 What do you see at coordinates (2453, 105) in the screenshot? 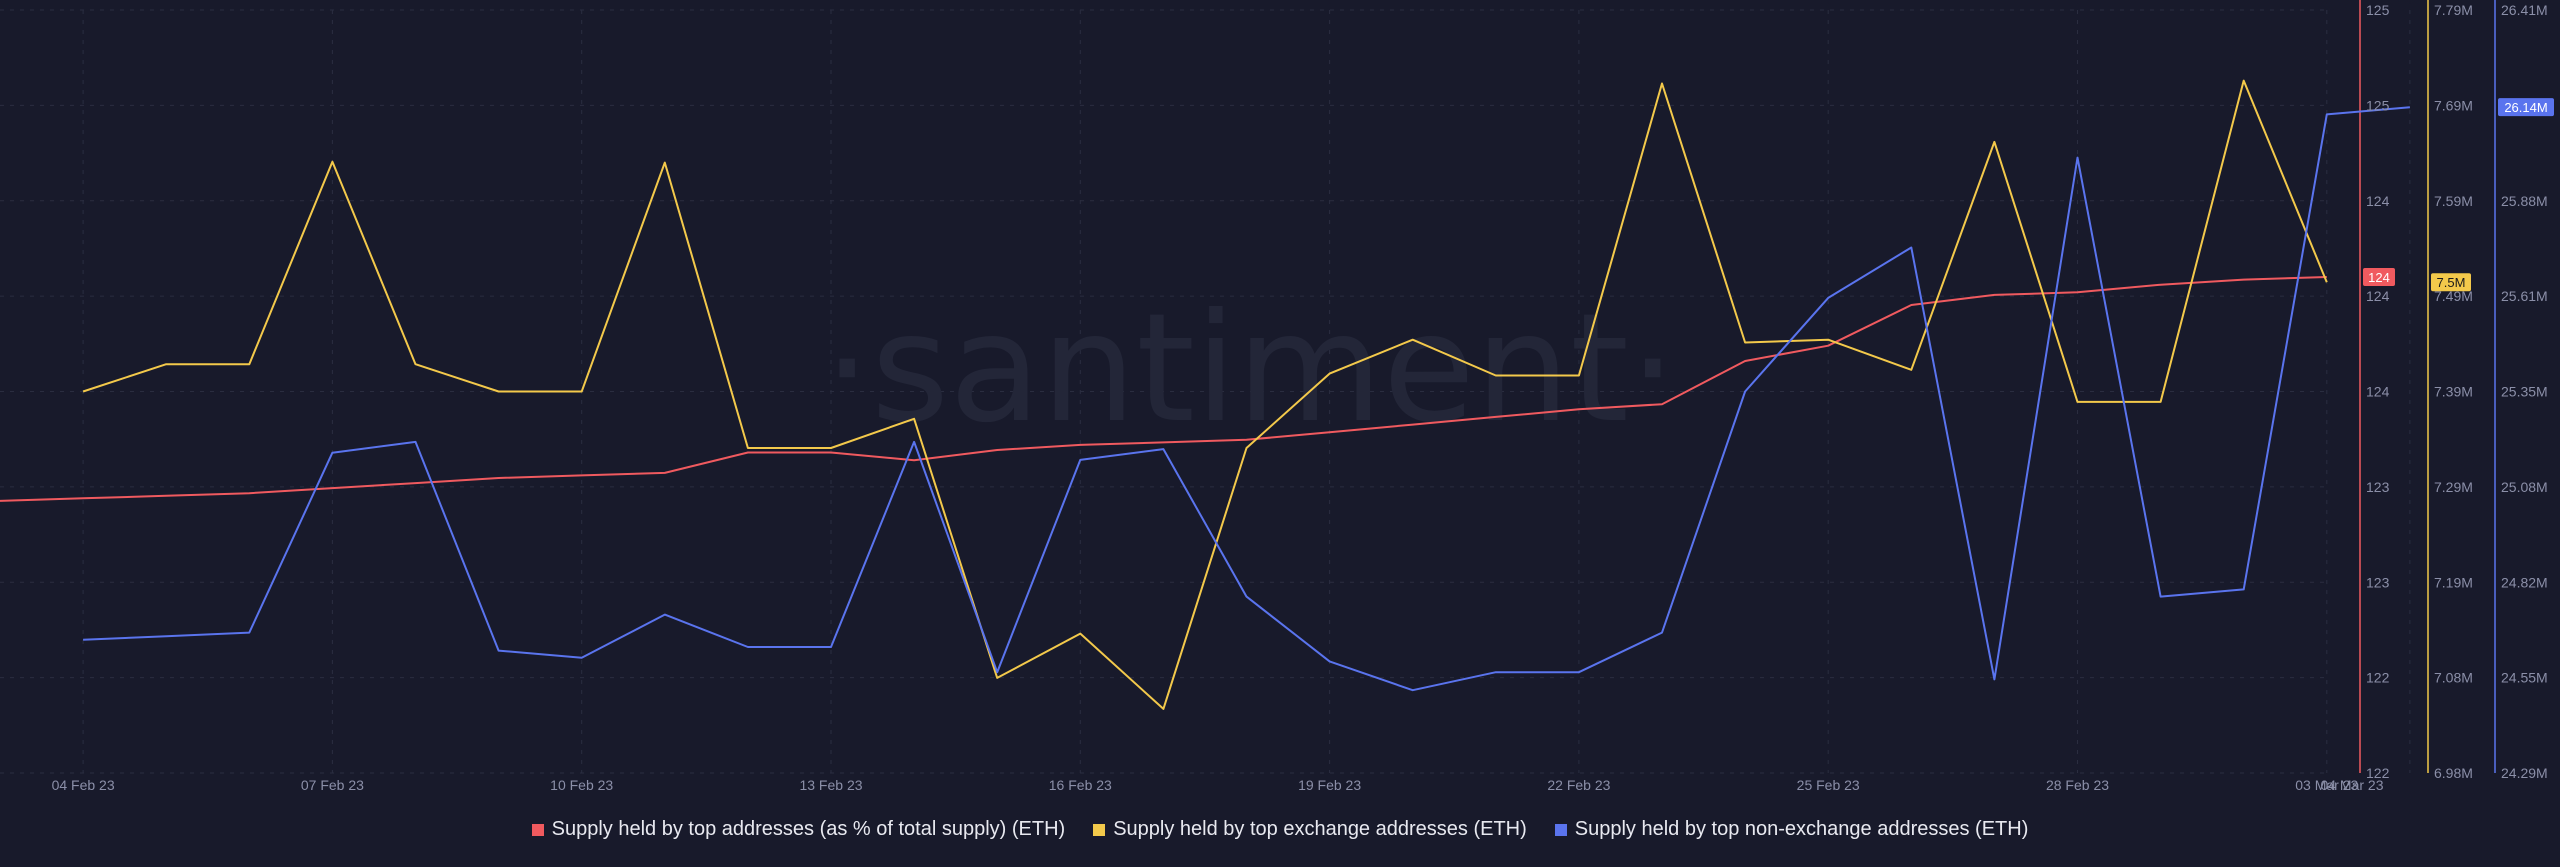
I see `y-tick-label-yellow: 7.69M` at bounding box center [2453, 105].